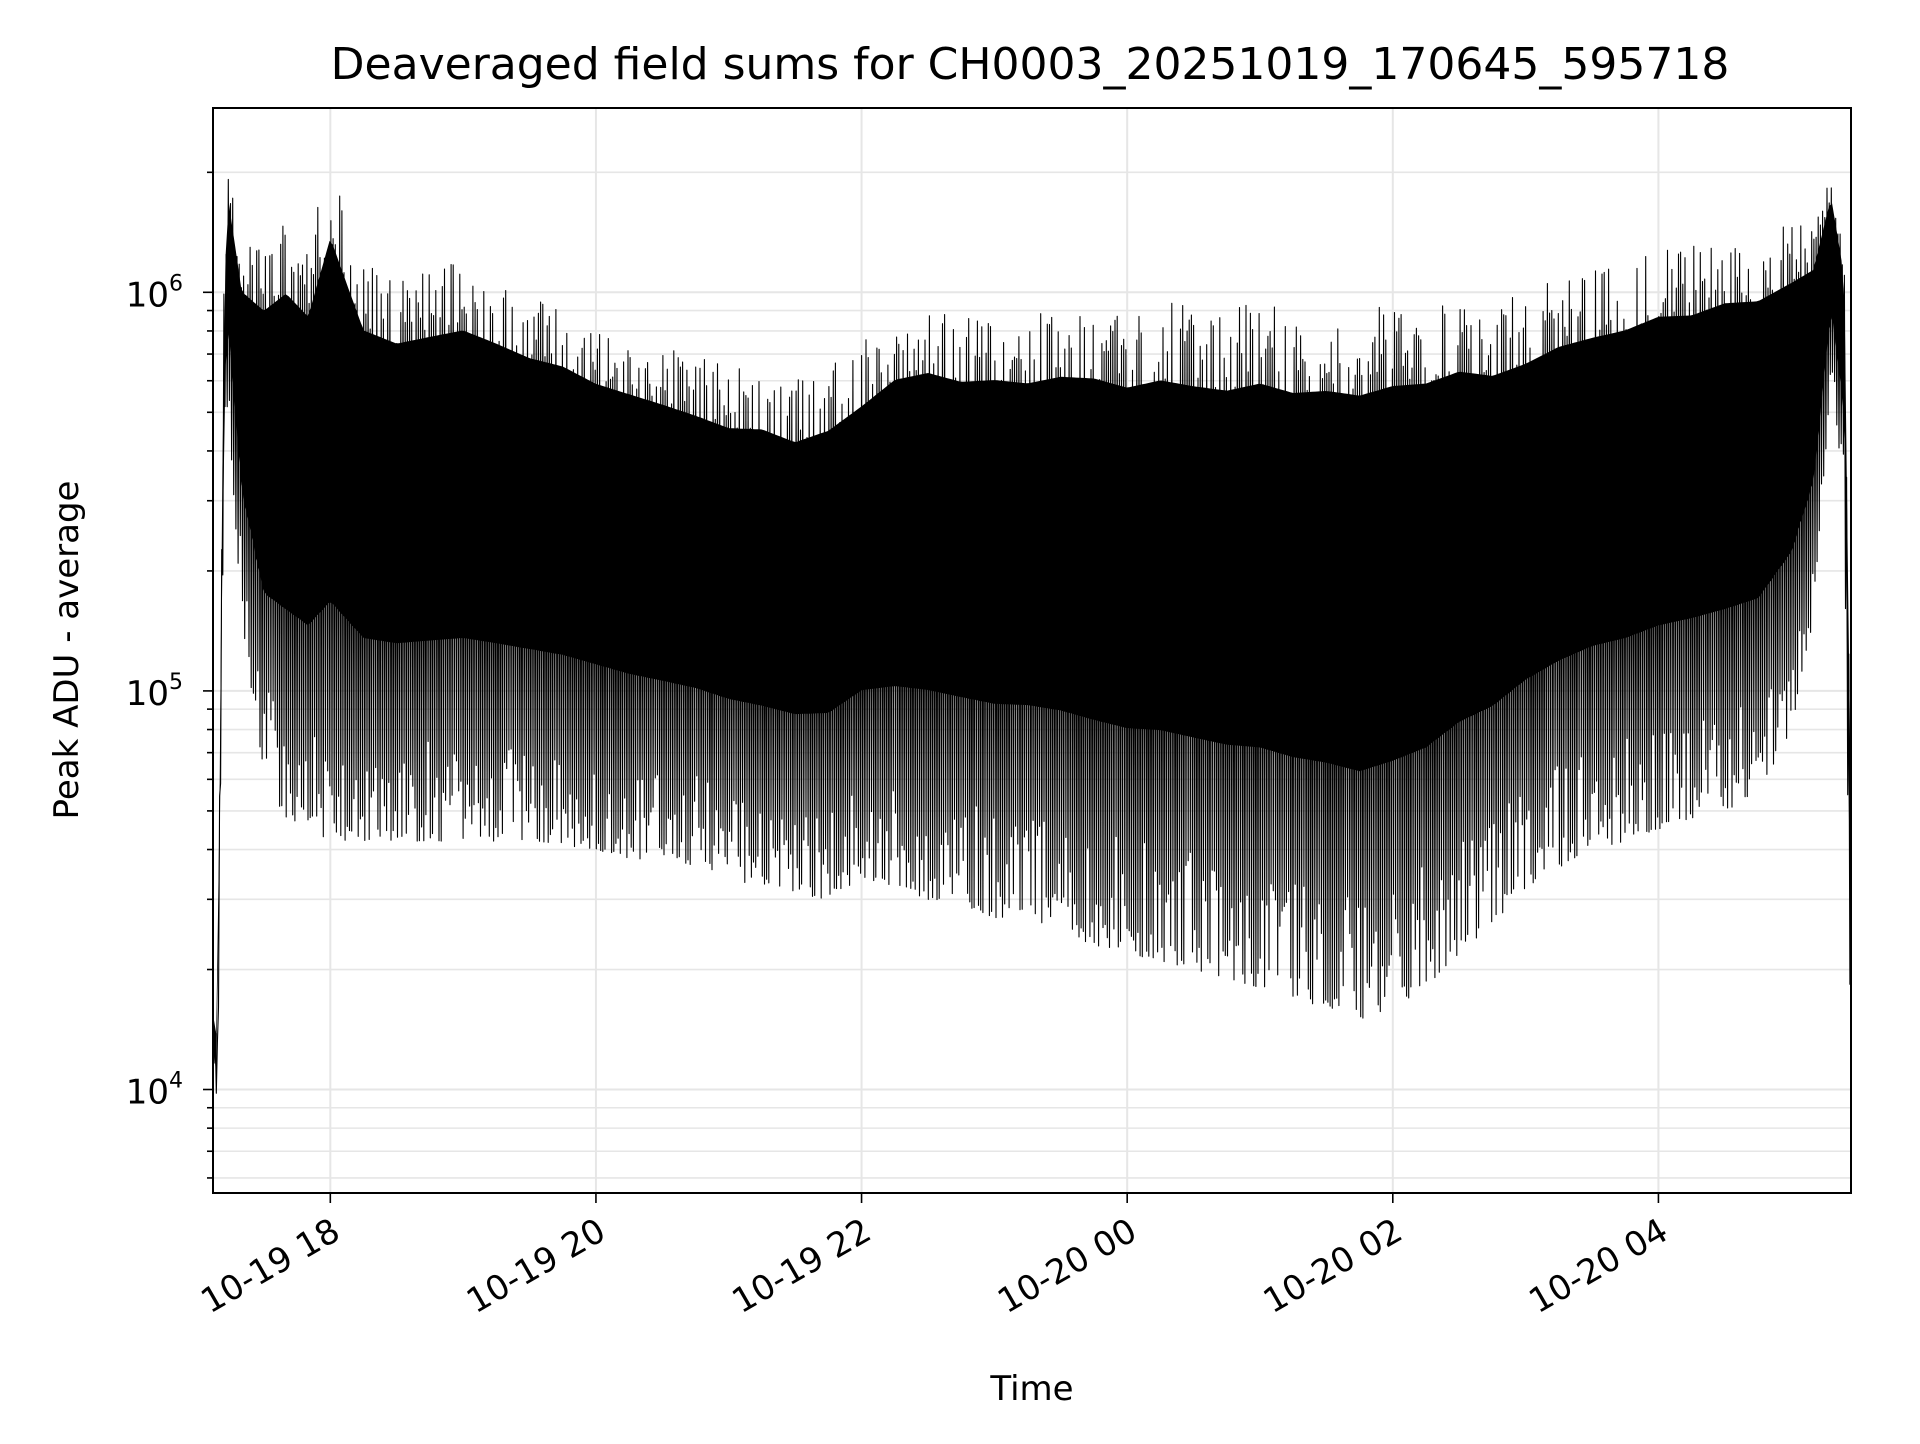 This screenshot has width=1920, height=1444. Describe the element at coordinates (67, 650) in the screenshot. I see `y-axis-label: Peak ADU - average` at that location.